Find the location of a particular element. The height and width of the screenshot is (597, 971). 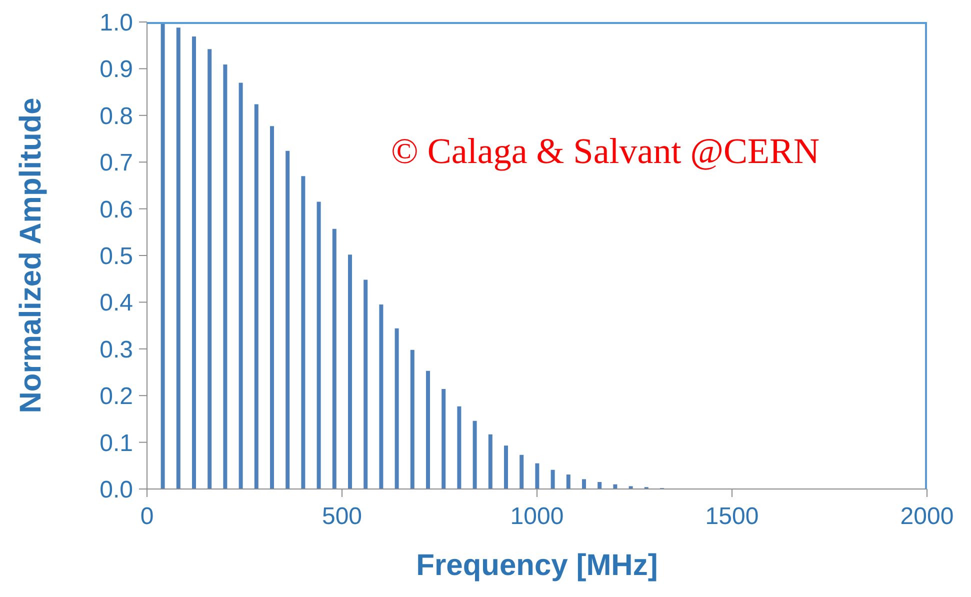

y-axis-title: Normalized Amplitude is located at coordinates (31, 256).